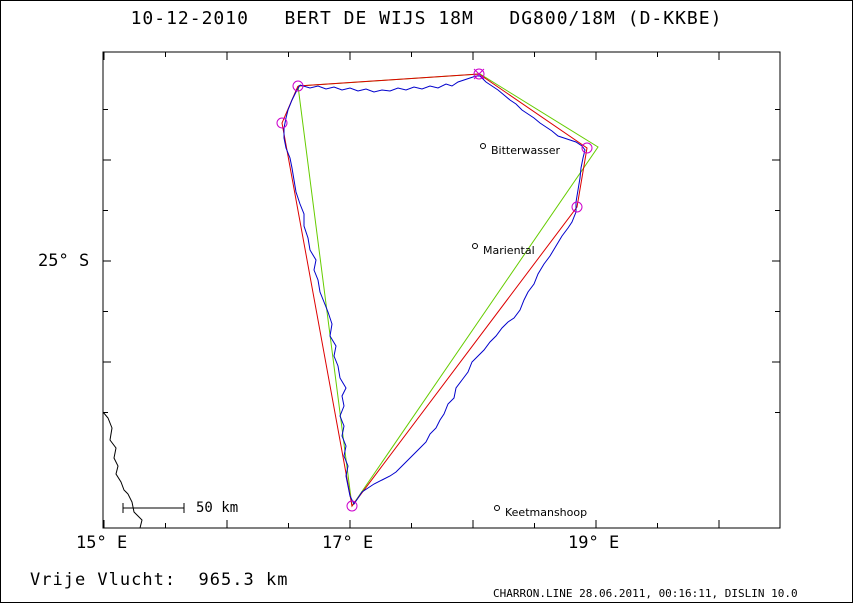 The width and height of the screenshot is (853, 603). Describe the element at coordinates (64, 261) in the screenshot. I see `y-tick-label: 25° S` at that location.